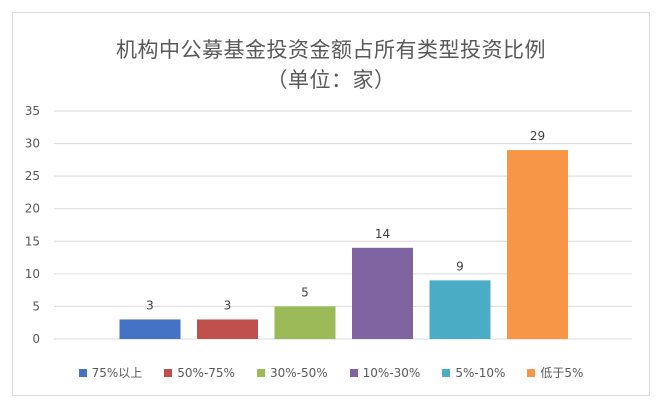 This screenshot has width=662, height=408. I want to click on data-label: 14, so click(382, 234).